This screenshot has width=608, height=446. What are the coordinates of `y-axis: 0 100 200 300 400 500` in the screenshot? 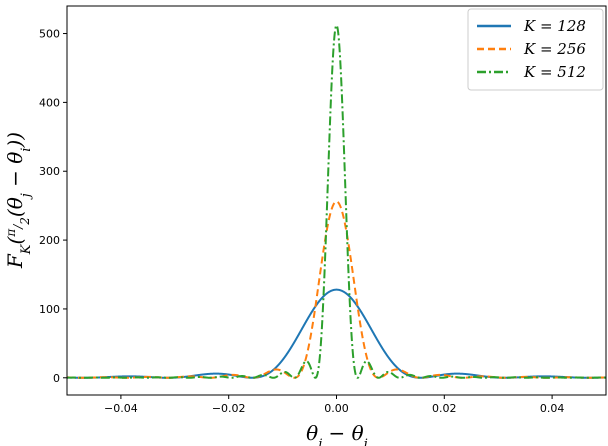 It's located at (53, 206).